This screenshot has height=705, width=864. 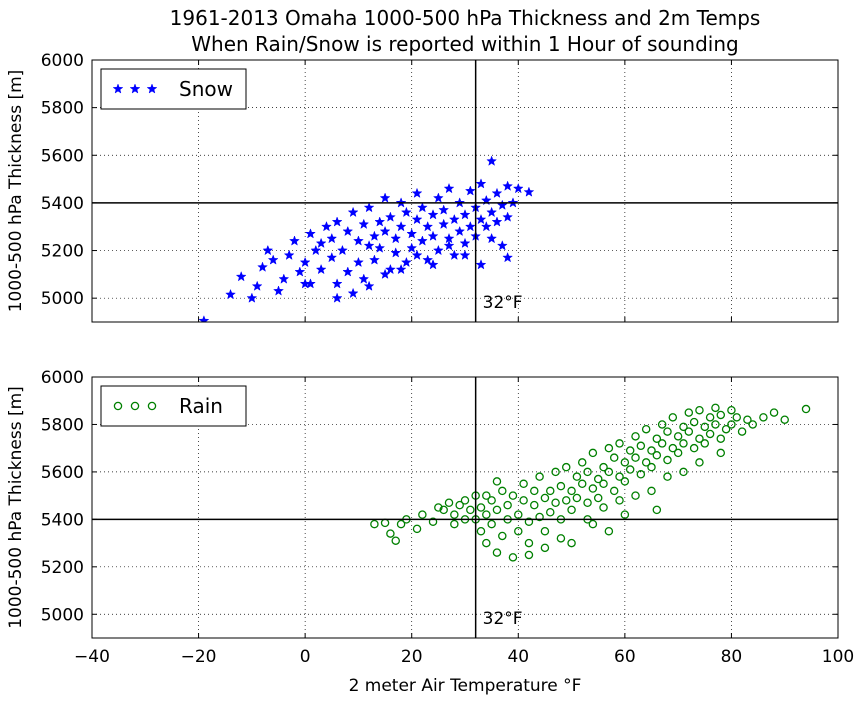 I want to click on legend-label: Snow, so click(x=206, y=89).